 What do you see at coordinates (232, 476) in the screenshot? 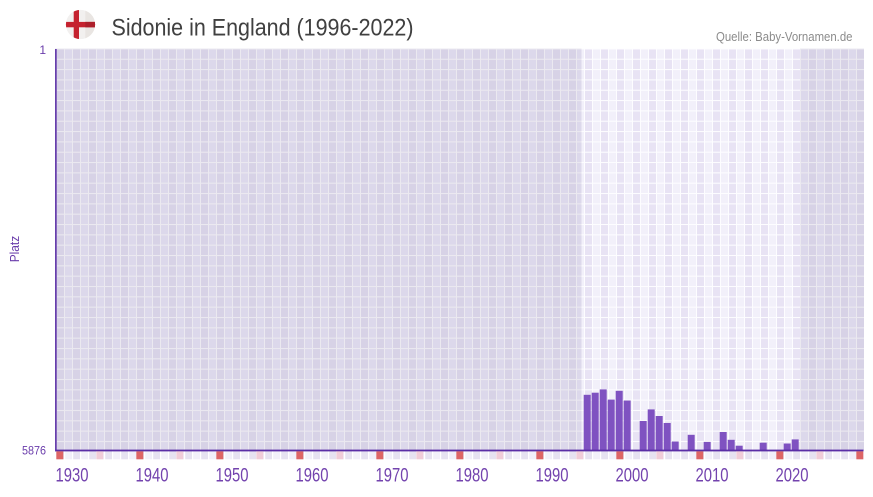
I see `svg-text: 1950` at bounding box center [232, 476].